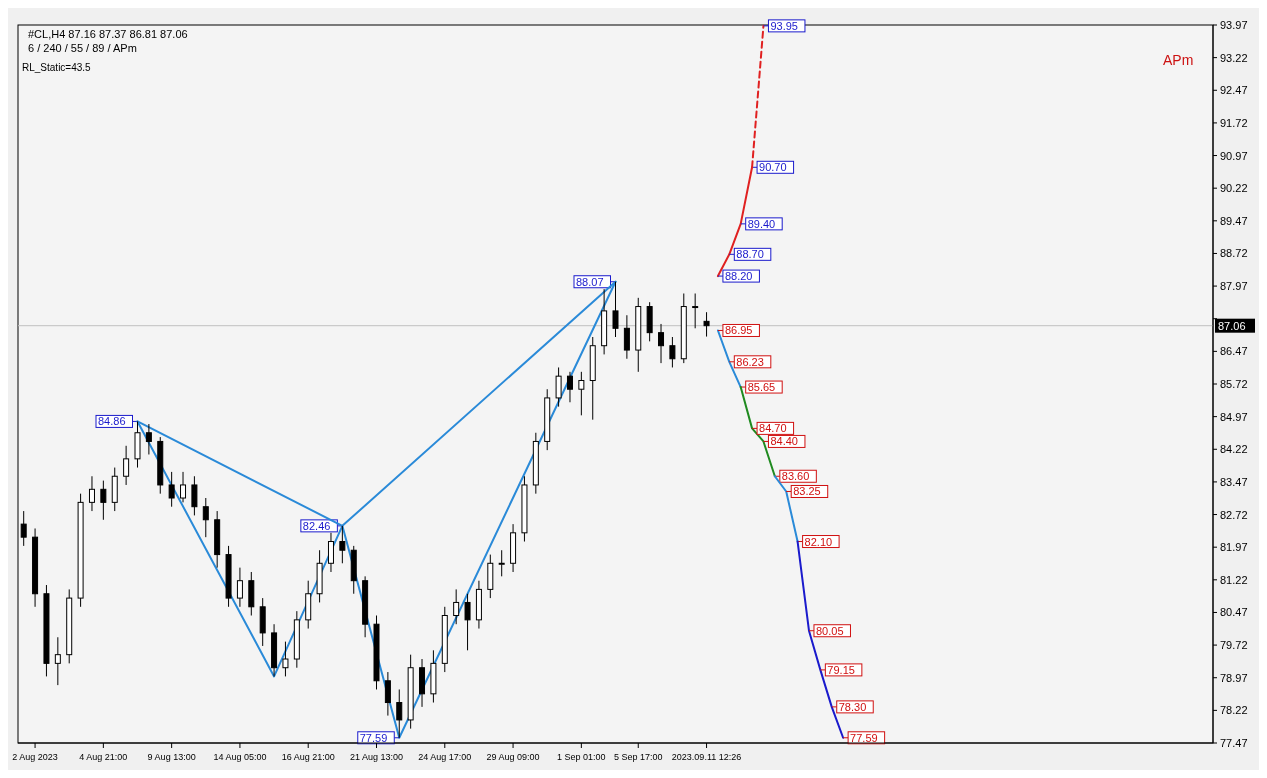 The height and width of the screenshot is (778, 1267). What do you see at coordinates (795, 476) in the screenshot?
I see `data-label: 83.60` at bounding box center [795, 476].